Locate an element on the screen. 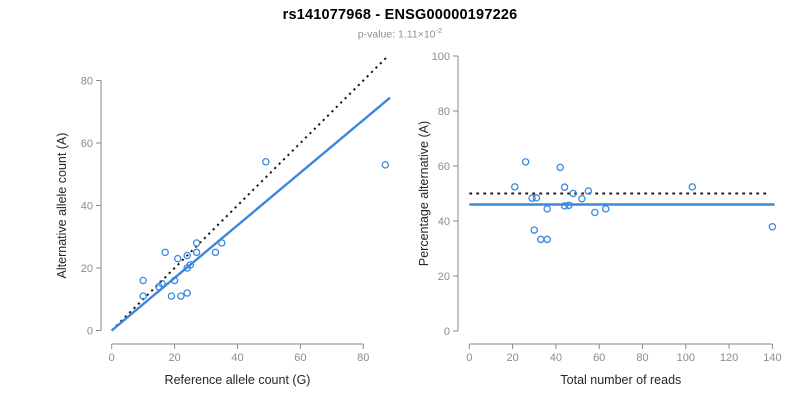  y-axis-title: Percentage alternative (A) is located at coordinates (424, 193).